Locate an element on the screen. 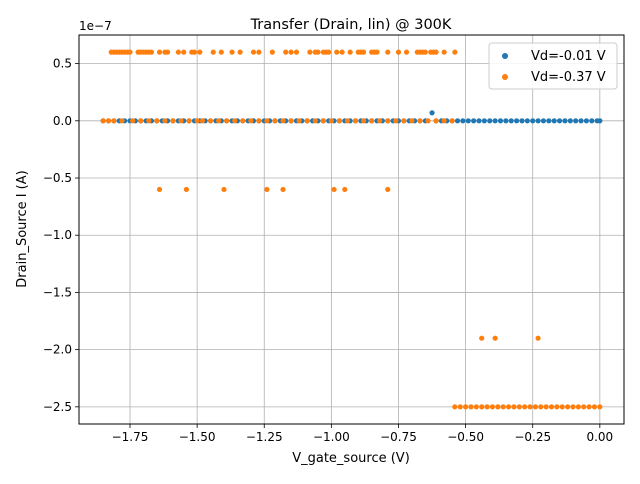  x-tick-label: 0.00 is located at coordinates (599, 437).